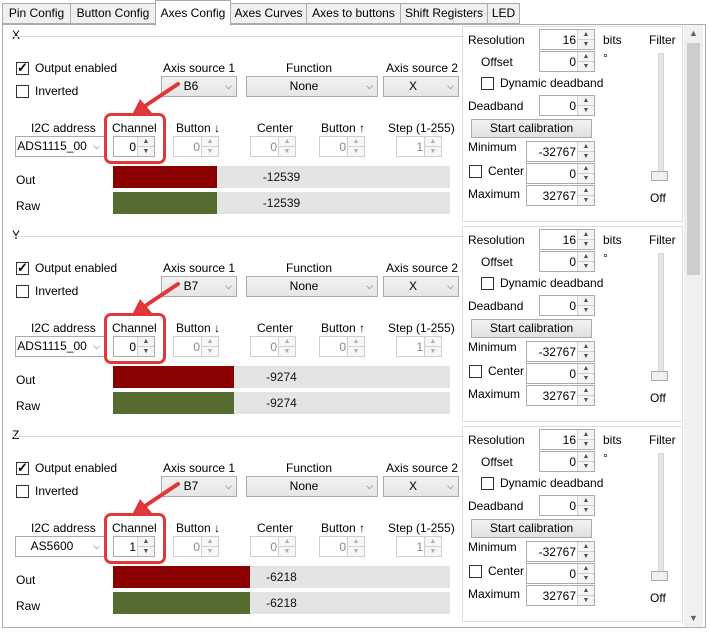 The height and width of the screenshot is (632, 709). I want to click on scroll-down-icon: ▼, so click(693, 618).